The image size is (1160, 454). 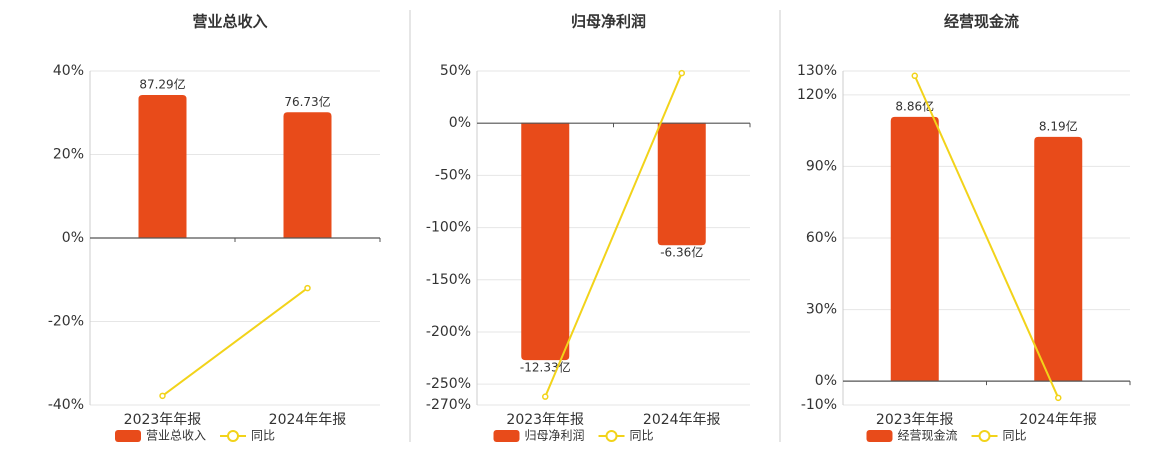 What do you see at coordinates (821, 166) in the screenshot?
I see `y-tick-label: 90%` at bounding box center [821, 166].